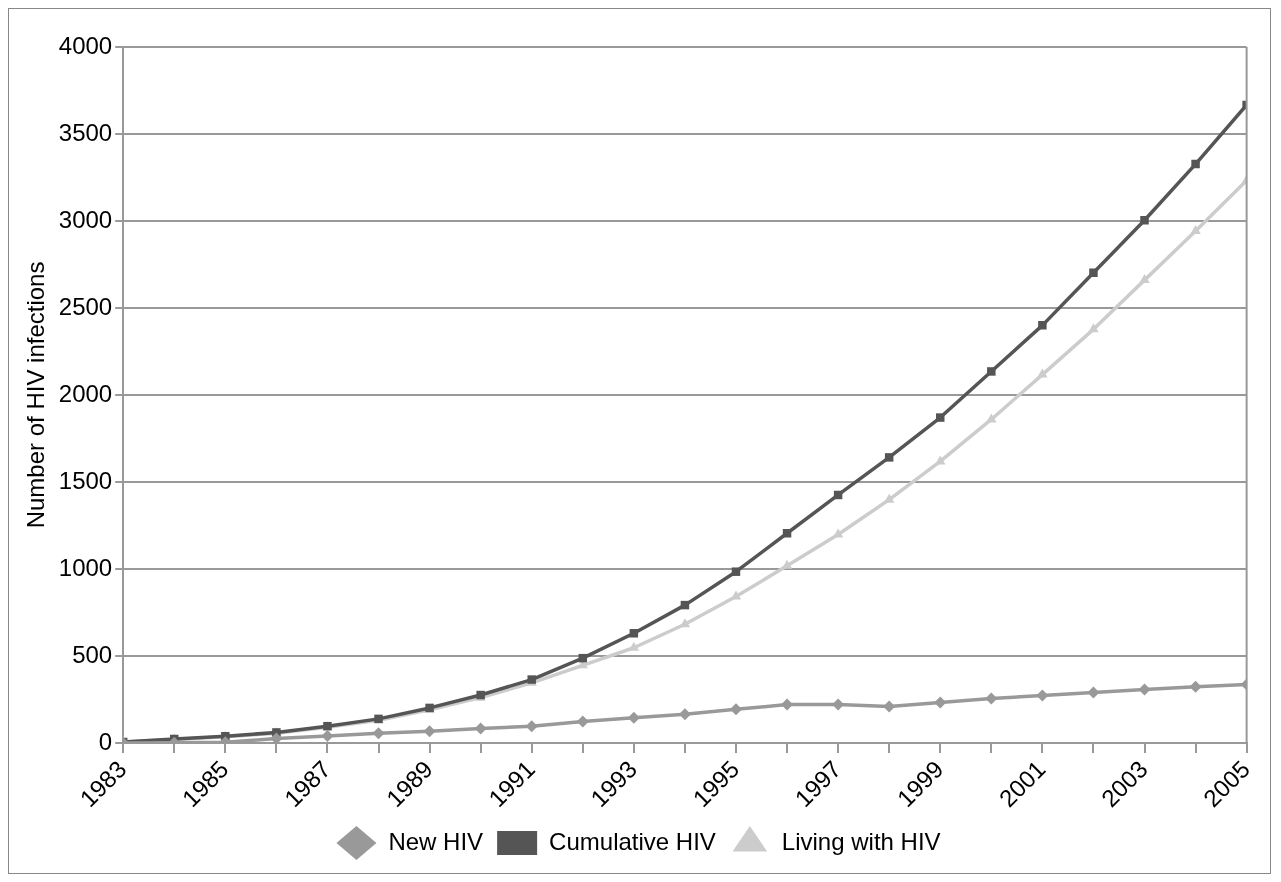 This screenshot has width=1281, height=882. Describe the element at coordinates (85, 306) in the screenshot. I see `y-tick-label: 2500` at that location.